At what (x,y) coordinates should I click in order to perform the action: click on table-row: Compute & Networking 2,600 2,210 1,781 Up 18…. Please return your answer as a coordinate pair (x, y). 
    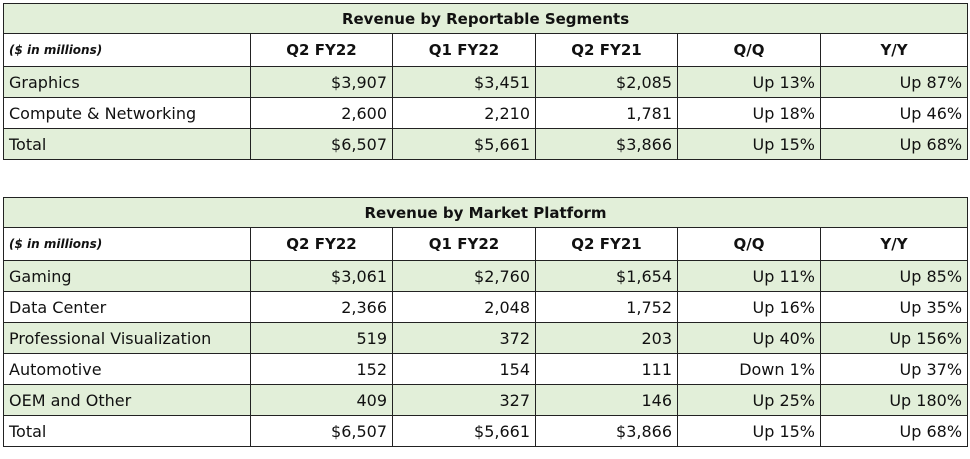
    Looking at the image, I should click on (486, 113).